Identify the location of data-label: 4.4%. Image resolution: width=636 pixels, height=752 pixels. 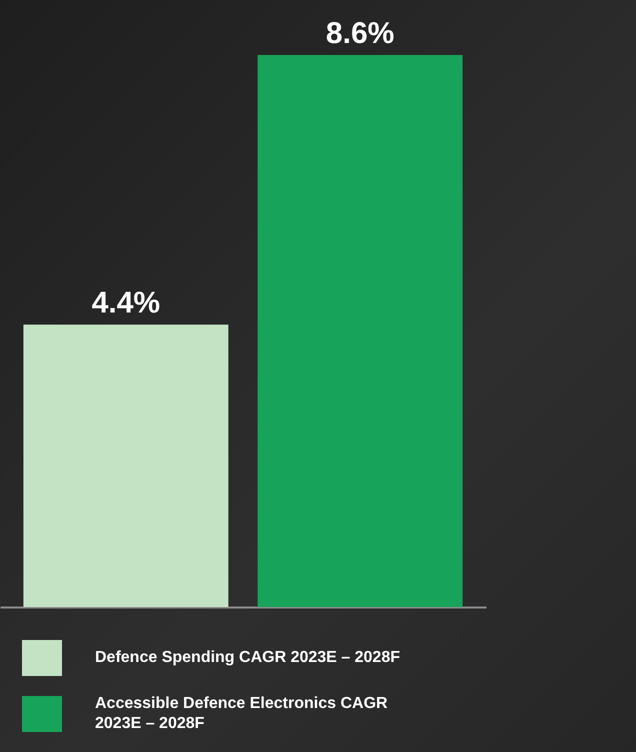
(126, 303).